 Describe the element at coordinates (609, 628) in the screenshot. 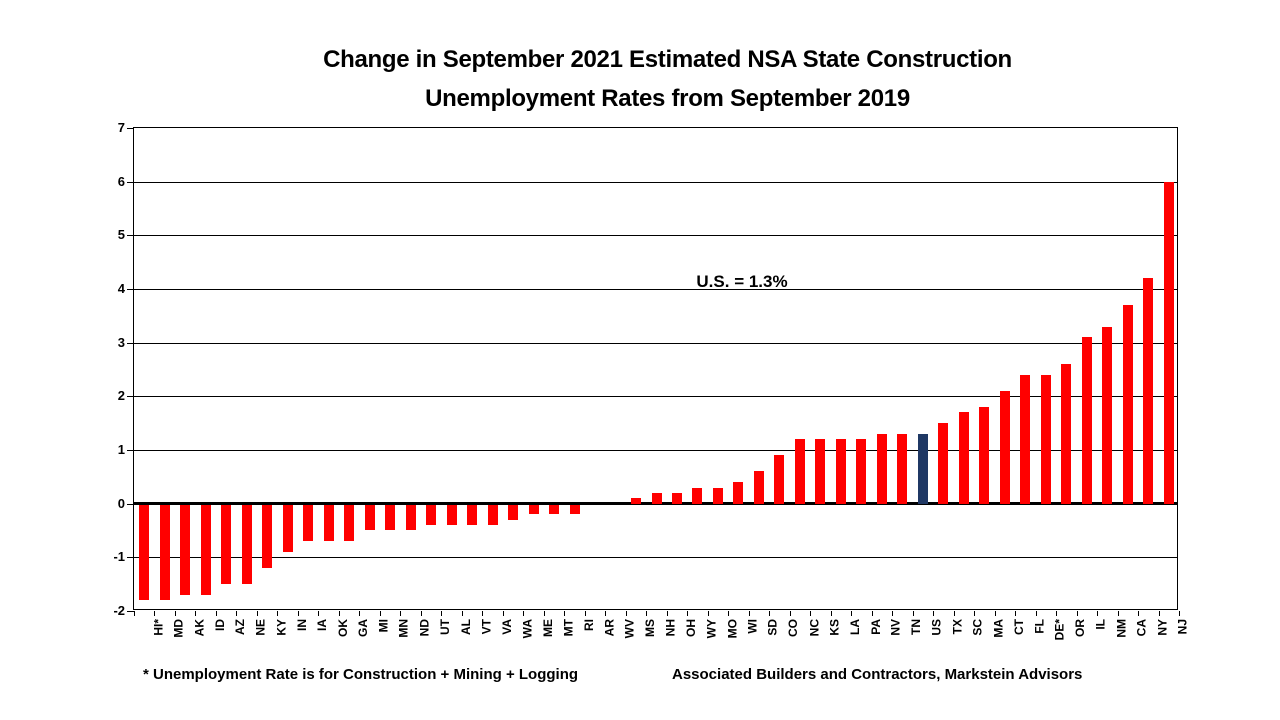

I see `x-axis-label-text: AR` at that location.